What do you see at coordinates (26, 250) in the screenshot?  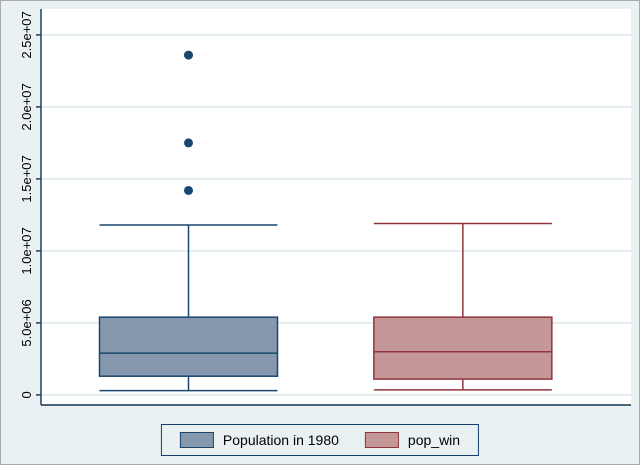 I see `y-tick-label: 1.0e+07` at bounding box center [26, 250].